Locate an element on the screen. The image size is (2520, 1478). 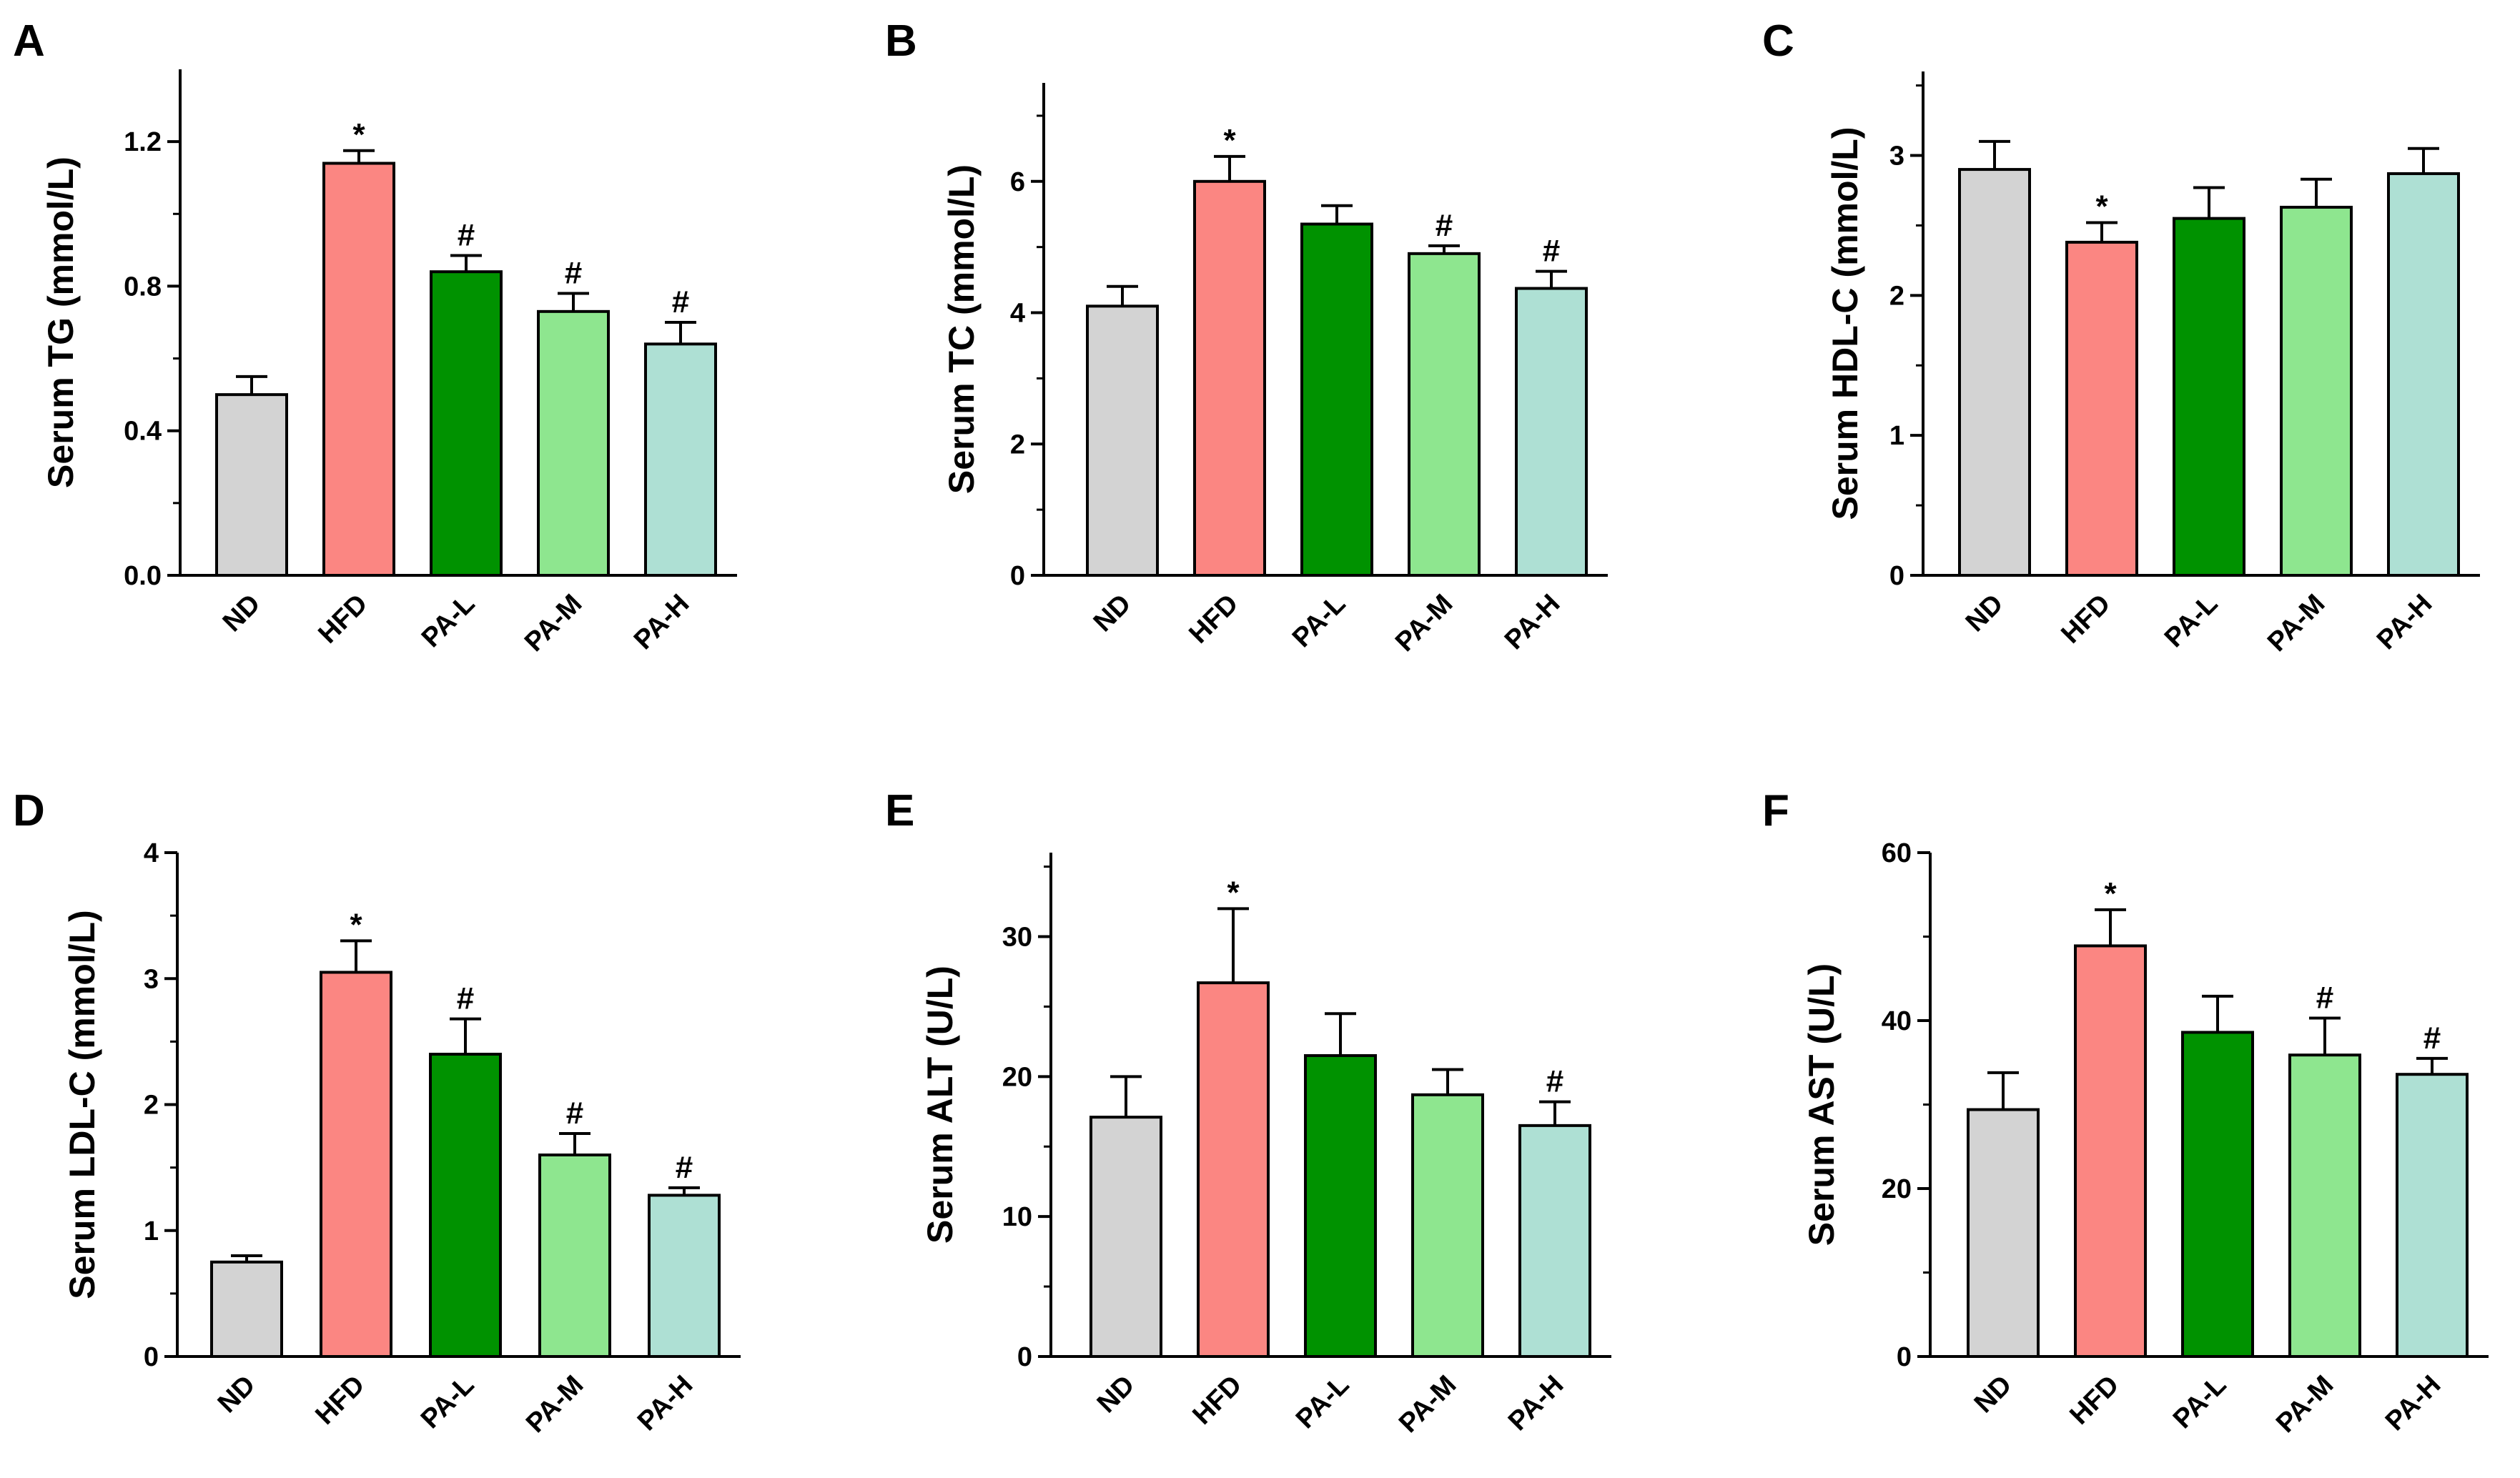
y-tick-label: 4 is located at coordinates (1017, 314).